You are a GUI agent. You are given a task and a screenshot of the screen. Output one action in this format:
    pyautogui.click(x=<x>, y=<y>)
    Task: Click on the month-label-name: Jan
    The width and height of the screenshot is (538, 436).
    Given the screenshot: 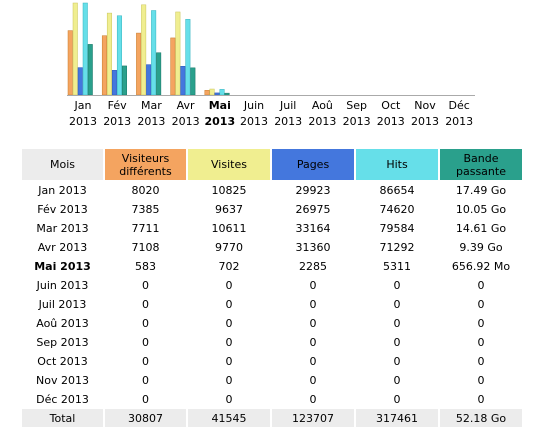 What is the action you would take?
    pyautogui.click(x=83, y=105)
    